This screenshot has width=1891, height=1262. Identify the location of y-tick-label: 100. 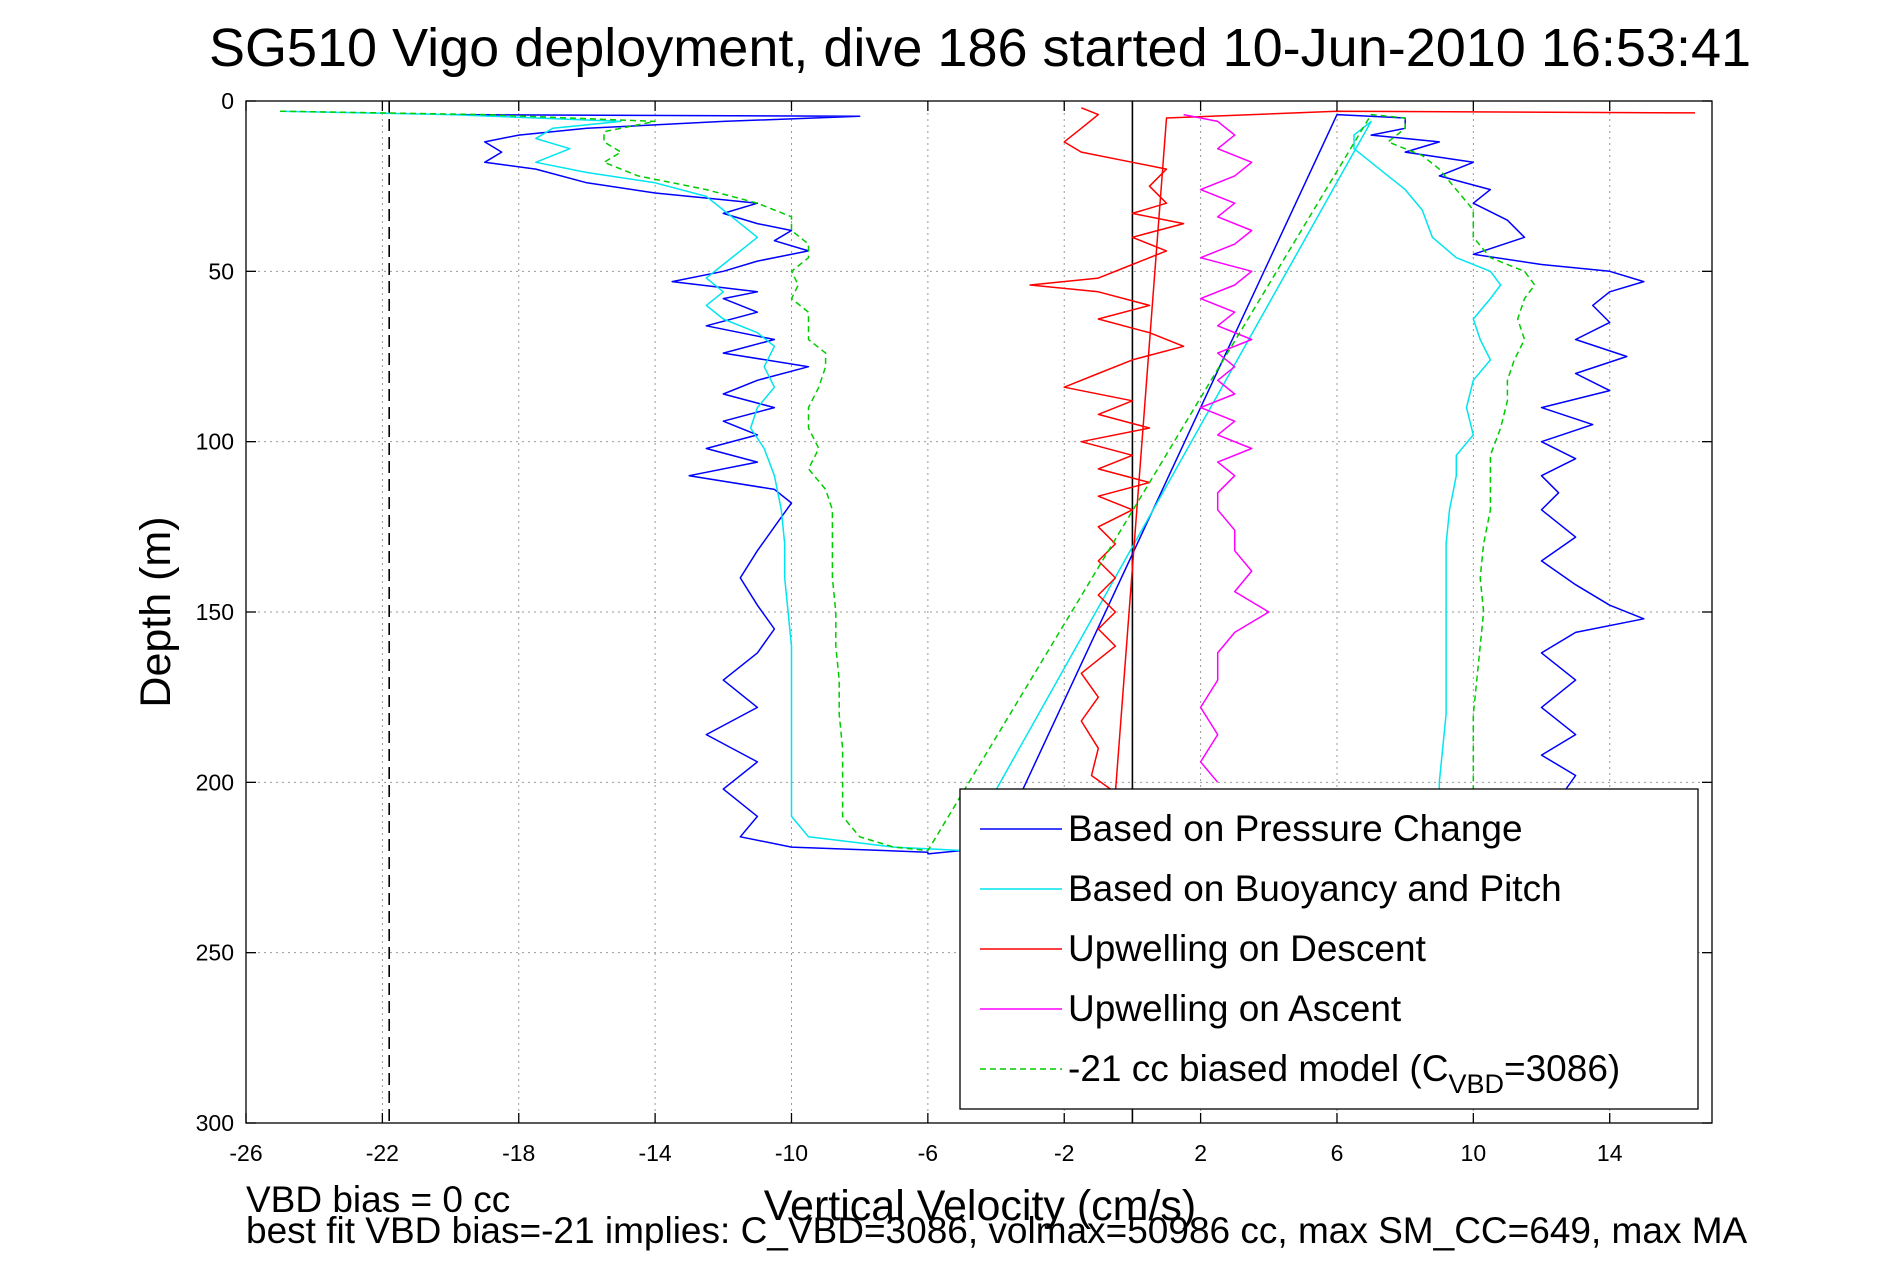
(215, 442).